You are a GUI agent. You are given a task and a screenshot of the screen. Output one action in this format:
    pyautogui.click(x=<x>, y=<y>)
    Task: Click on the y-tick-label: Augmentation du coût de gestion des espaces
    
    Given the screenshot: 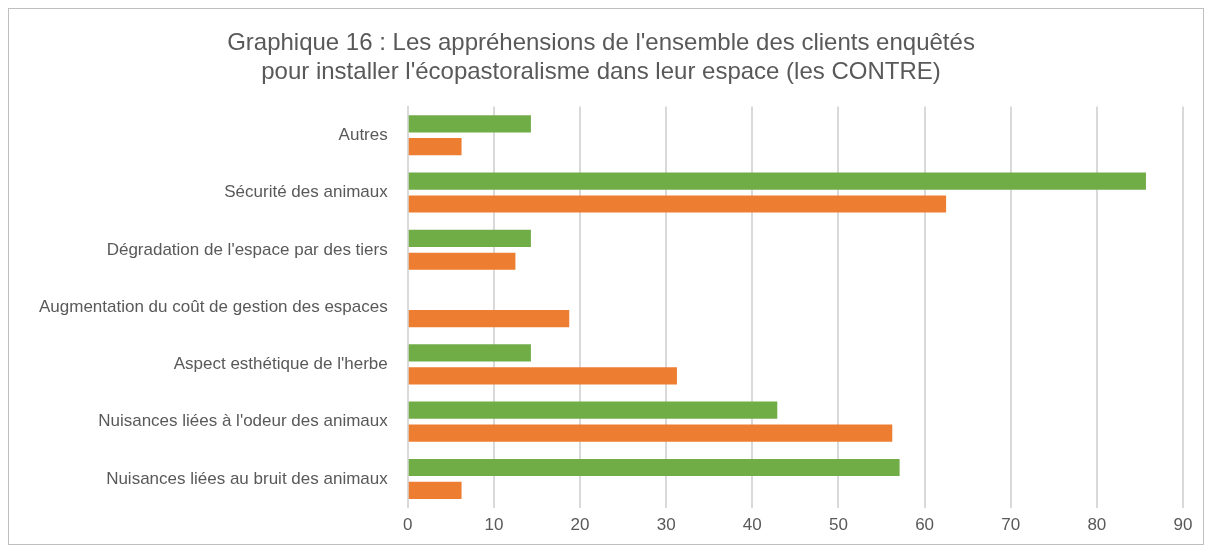 What is the action you would take?
    pyautogui.click(x=213, y=306)
    